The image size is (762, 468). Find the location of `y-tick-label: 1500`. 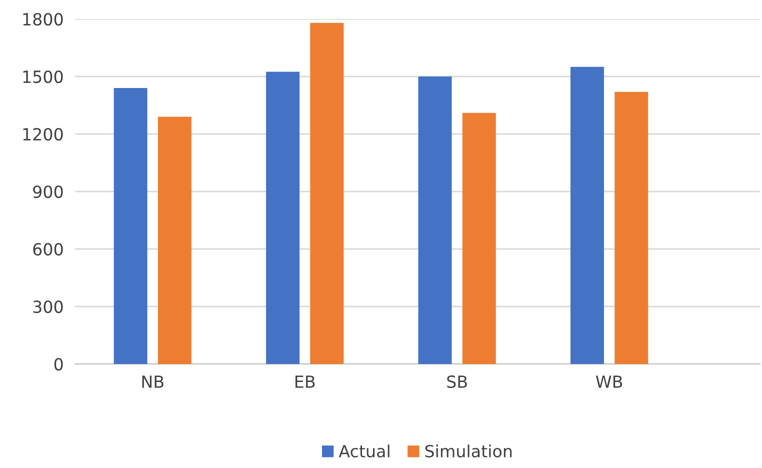

y-tick-label: 1500 is located at coordinates (43, 77).